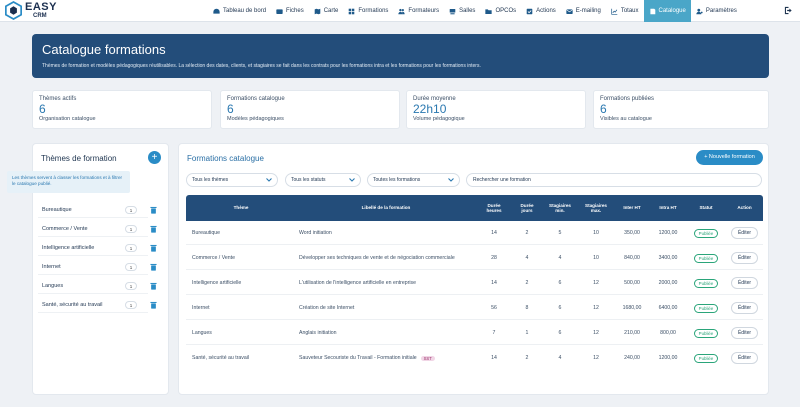 The height and width of the screenshot is (407, 800). What do you see at coordinates (583, 11) in the screenshot?
I see `nav-e-mailing: E-mailing` at bounding box center [583, 11].